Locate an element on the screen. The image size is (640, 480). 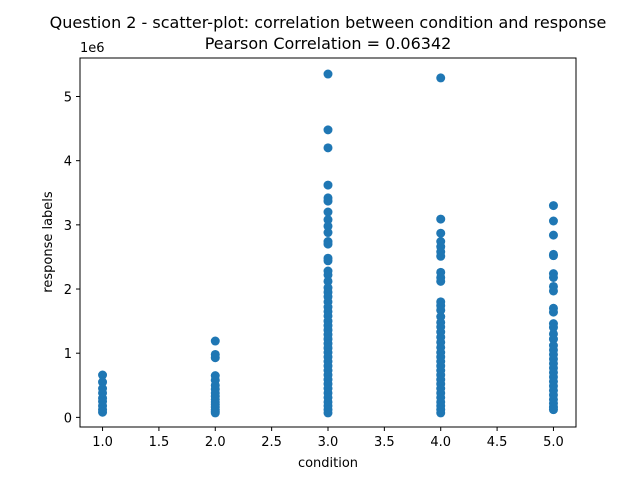
y-axis-label: response labels is located at coordinates (48, 242).